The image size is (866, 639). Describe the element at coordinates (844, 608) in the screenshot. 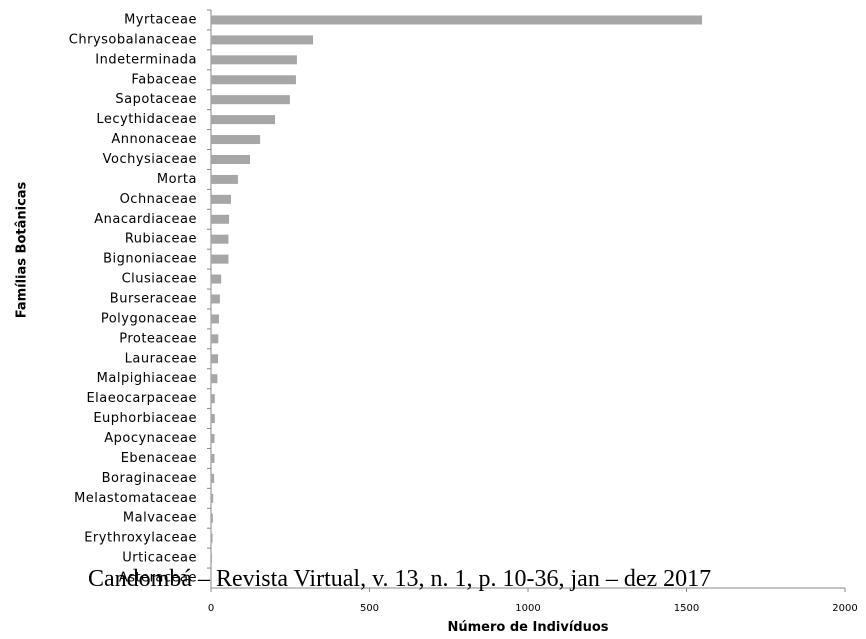

I see `x-tick-label: 2000` at that location.